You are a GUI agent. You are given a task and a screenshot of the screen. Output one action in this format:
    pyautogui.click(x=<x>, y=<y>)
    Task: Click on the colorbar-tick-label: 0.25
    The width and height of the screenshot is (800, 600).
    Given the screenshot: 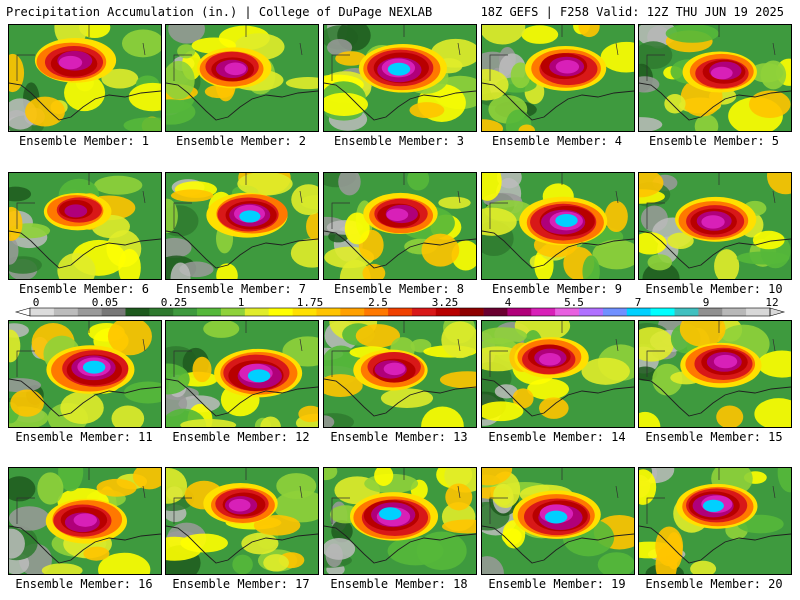 What is the action you would take?
    pyautogui.click(x=174, y=302)
    